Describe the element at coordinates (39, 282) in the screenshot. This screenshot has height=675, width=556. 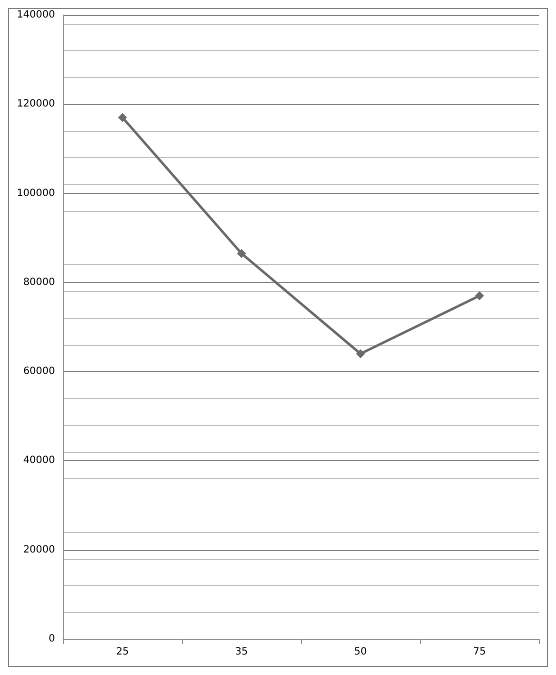
I see `y-tick-label: 80000` at that location.